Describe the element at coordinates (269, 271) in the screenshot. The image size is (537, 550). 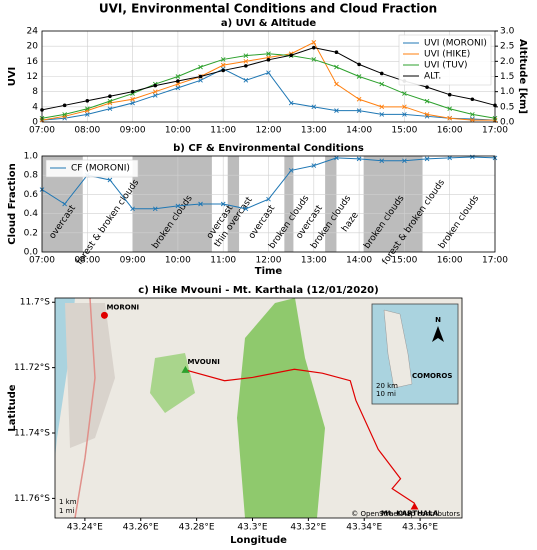
I see `x-axis-label: Time` at that location.